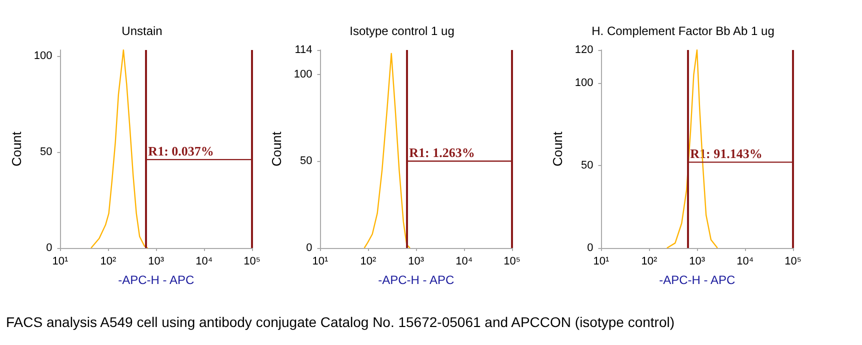  What do you see at coordinates (181, 151) in the screenshot?
I see `series-label: R1: 0.037%` at bounding box center [181, 151].